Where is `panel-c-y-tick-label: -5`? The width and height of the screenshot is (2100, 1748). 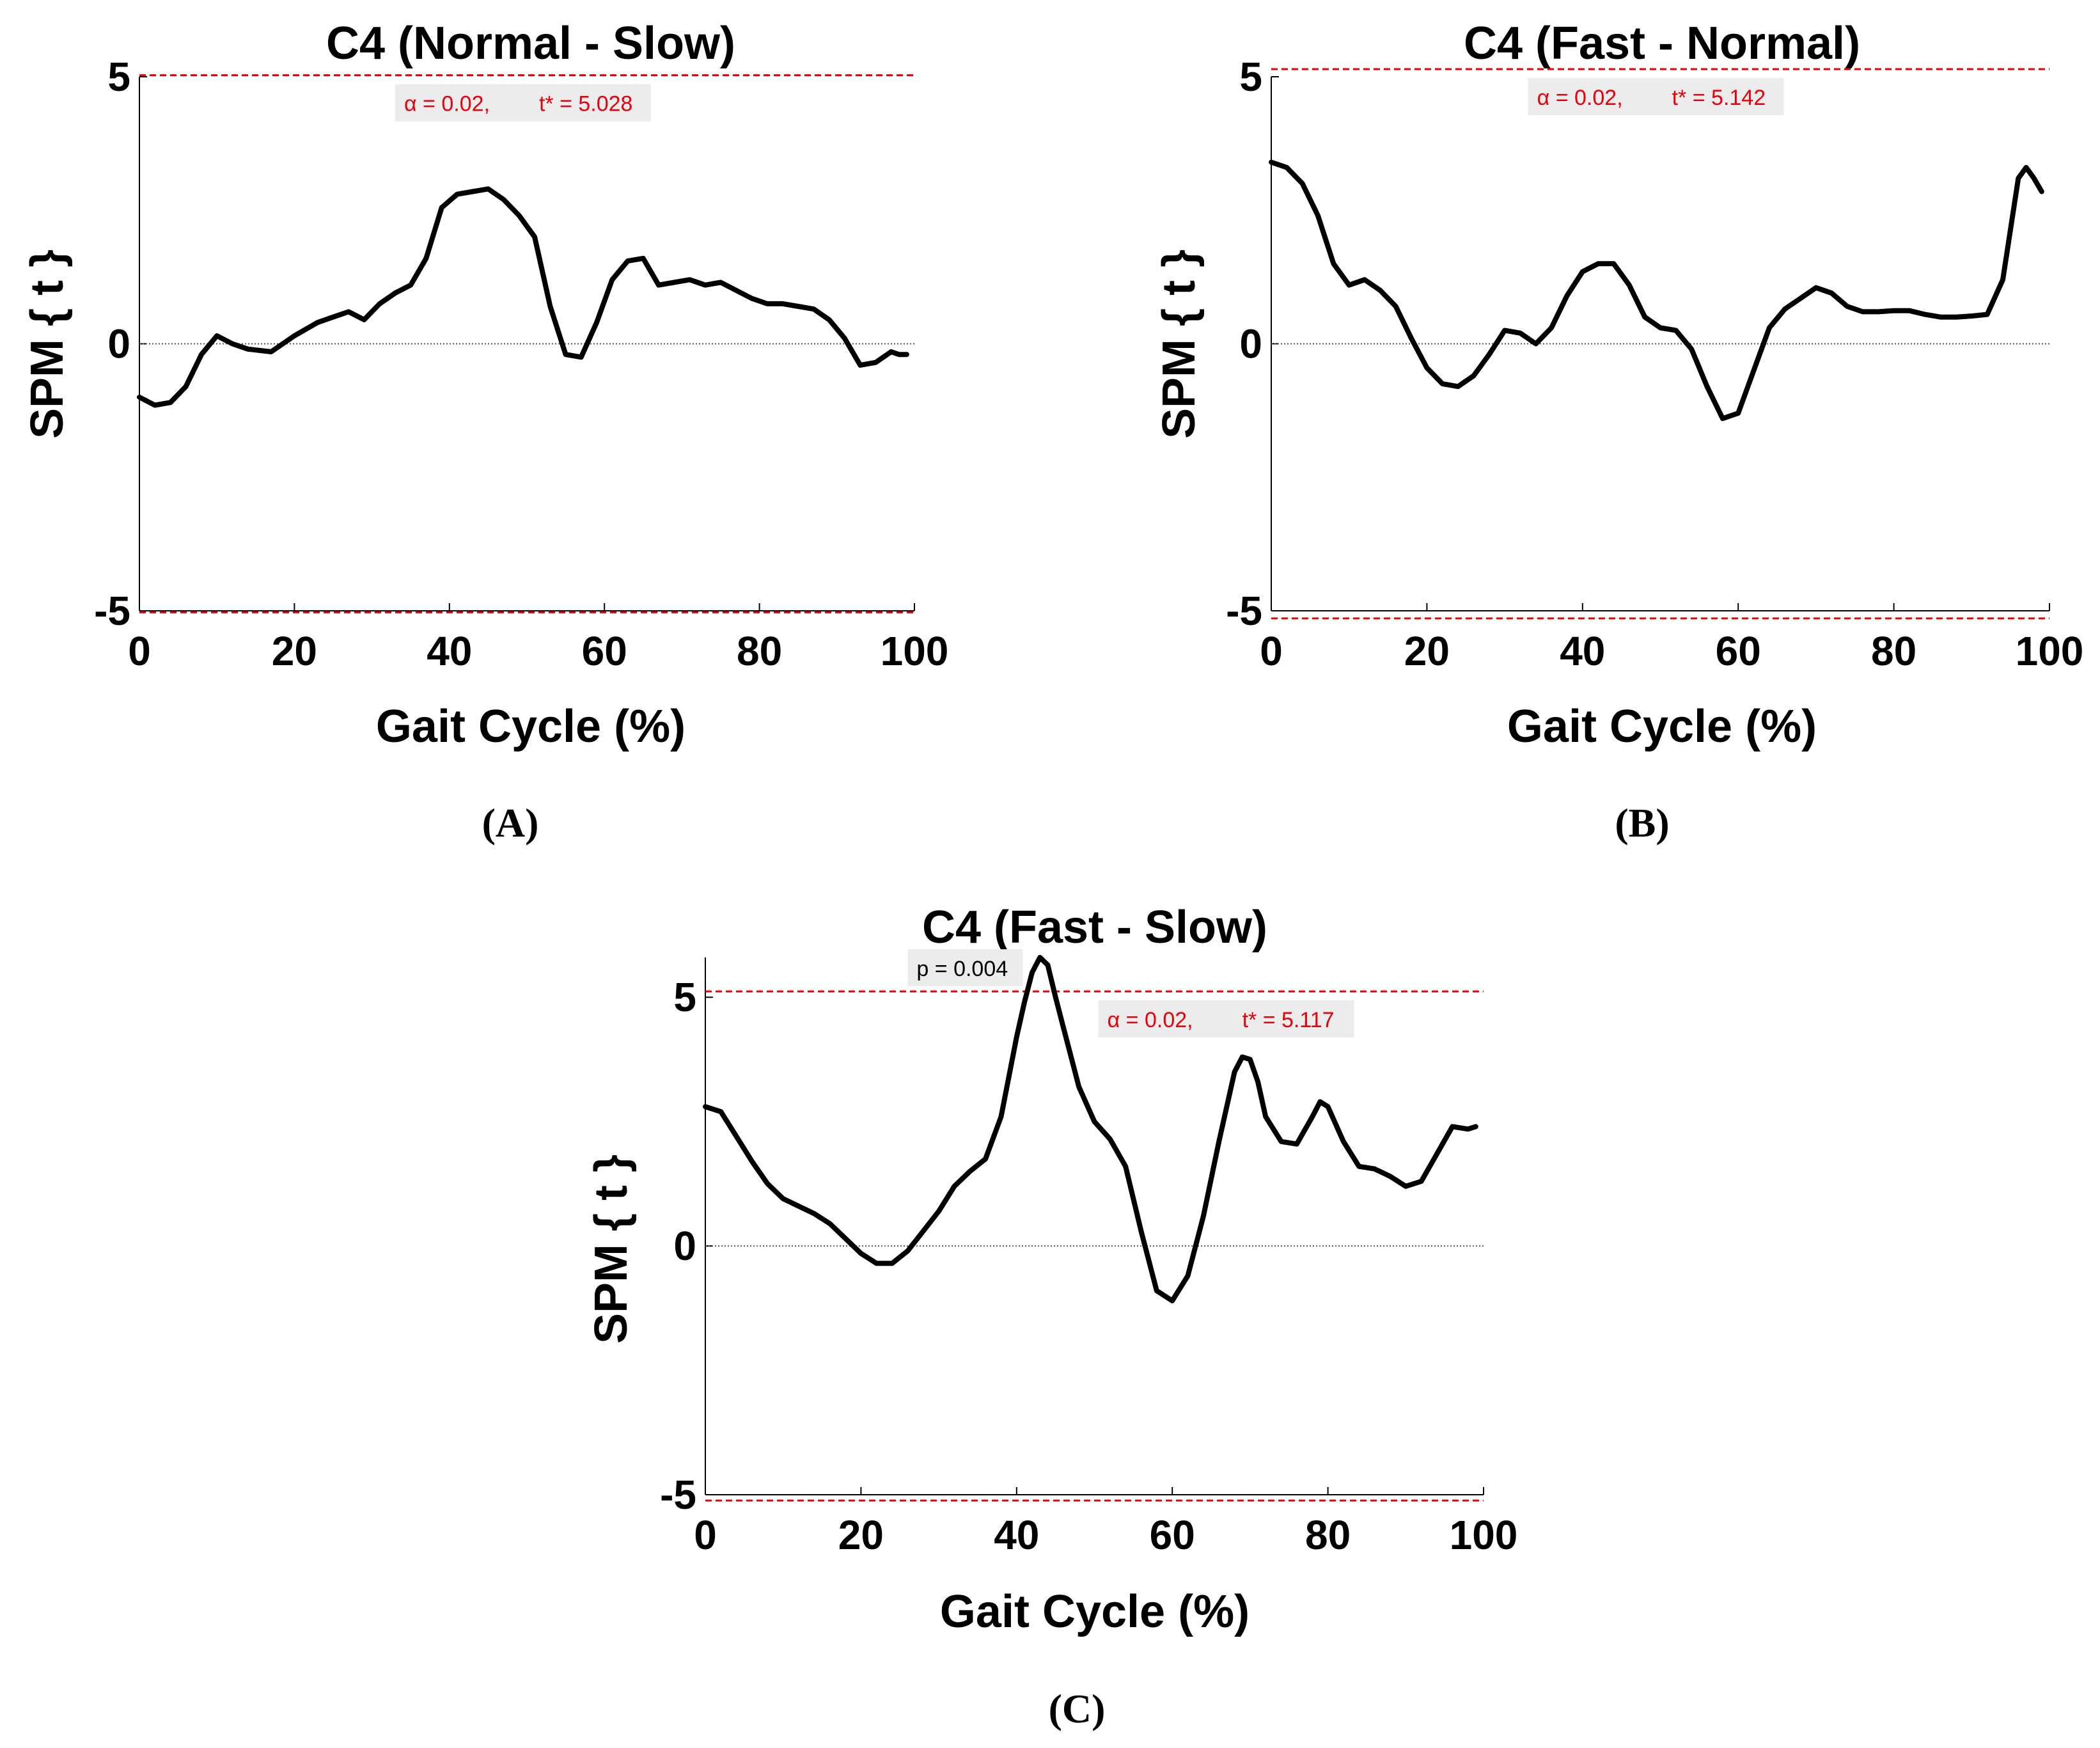
panel-c-y-tick-label: -5 is located at coordinates (678, 1495).